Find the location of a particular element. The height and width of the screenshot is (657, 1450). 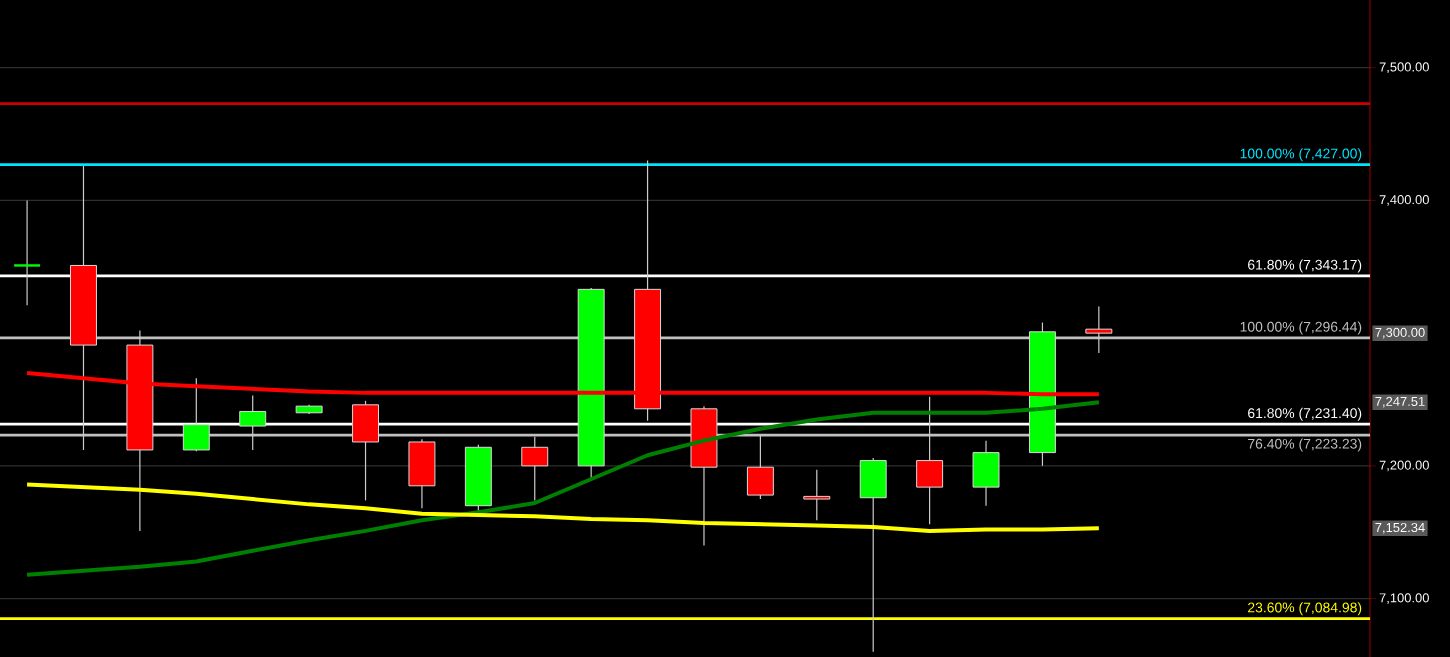

ref-line-label: 23.60% (7,084.98) is located at coordinates (1305, 609).